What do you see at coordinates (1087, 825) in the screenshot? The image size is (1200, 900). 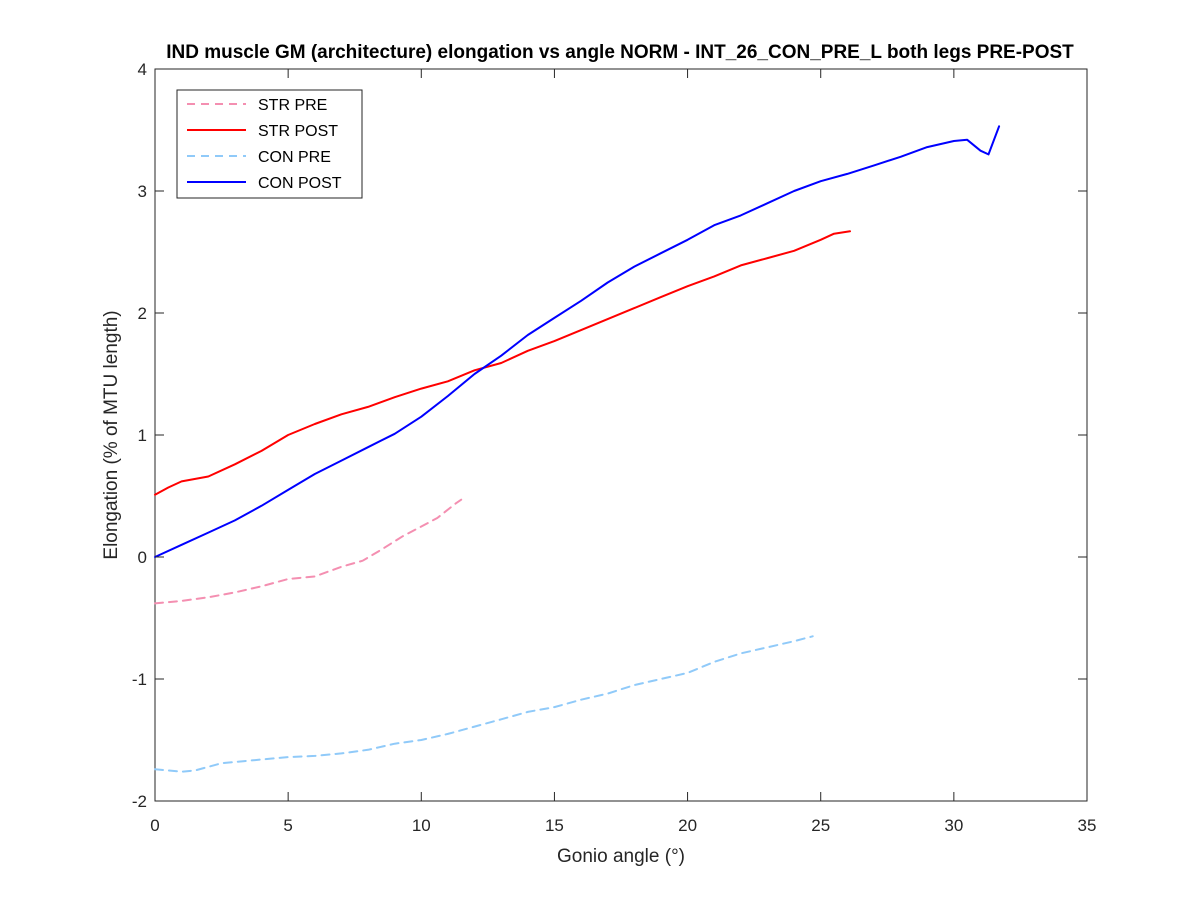 I see `x-tick-label: 35` at bounding box center [1087, 825].